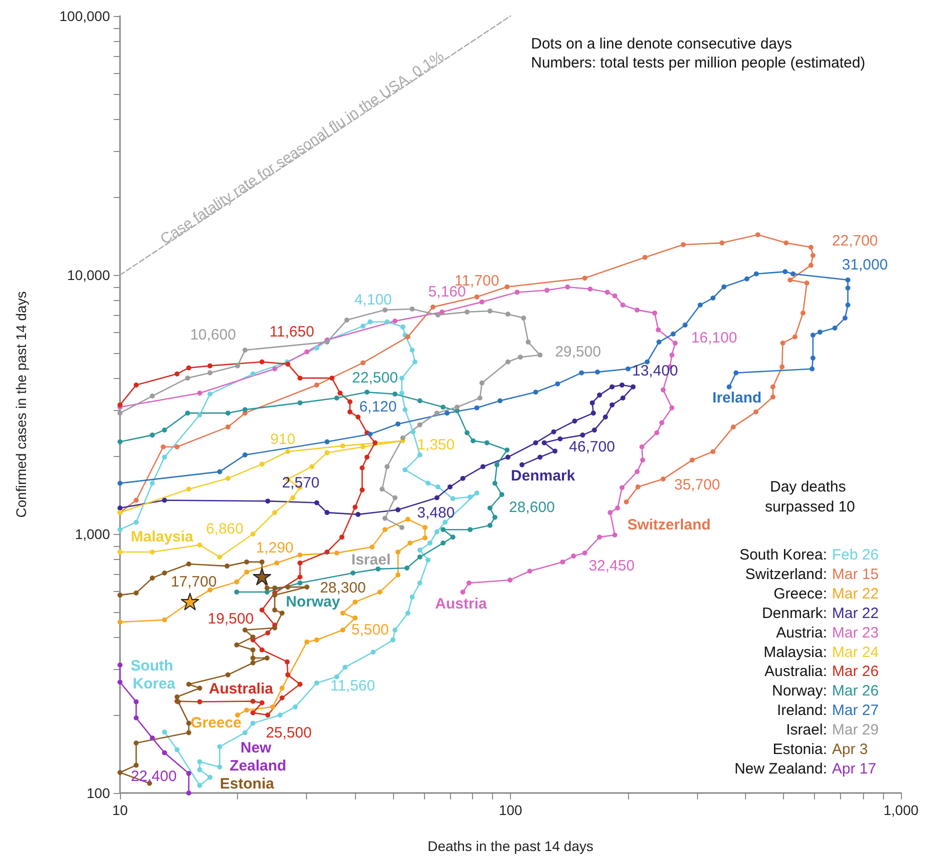 Image resolution: width=936 pixels, height=861 pixels. Describe the element at coordinates (120, 810) in the screenshot. I see `x-tick-label: 10` at that location.